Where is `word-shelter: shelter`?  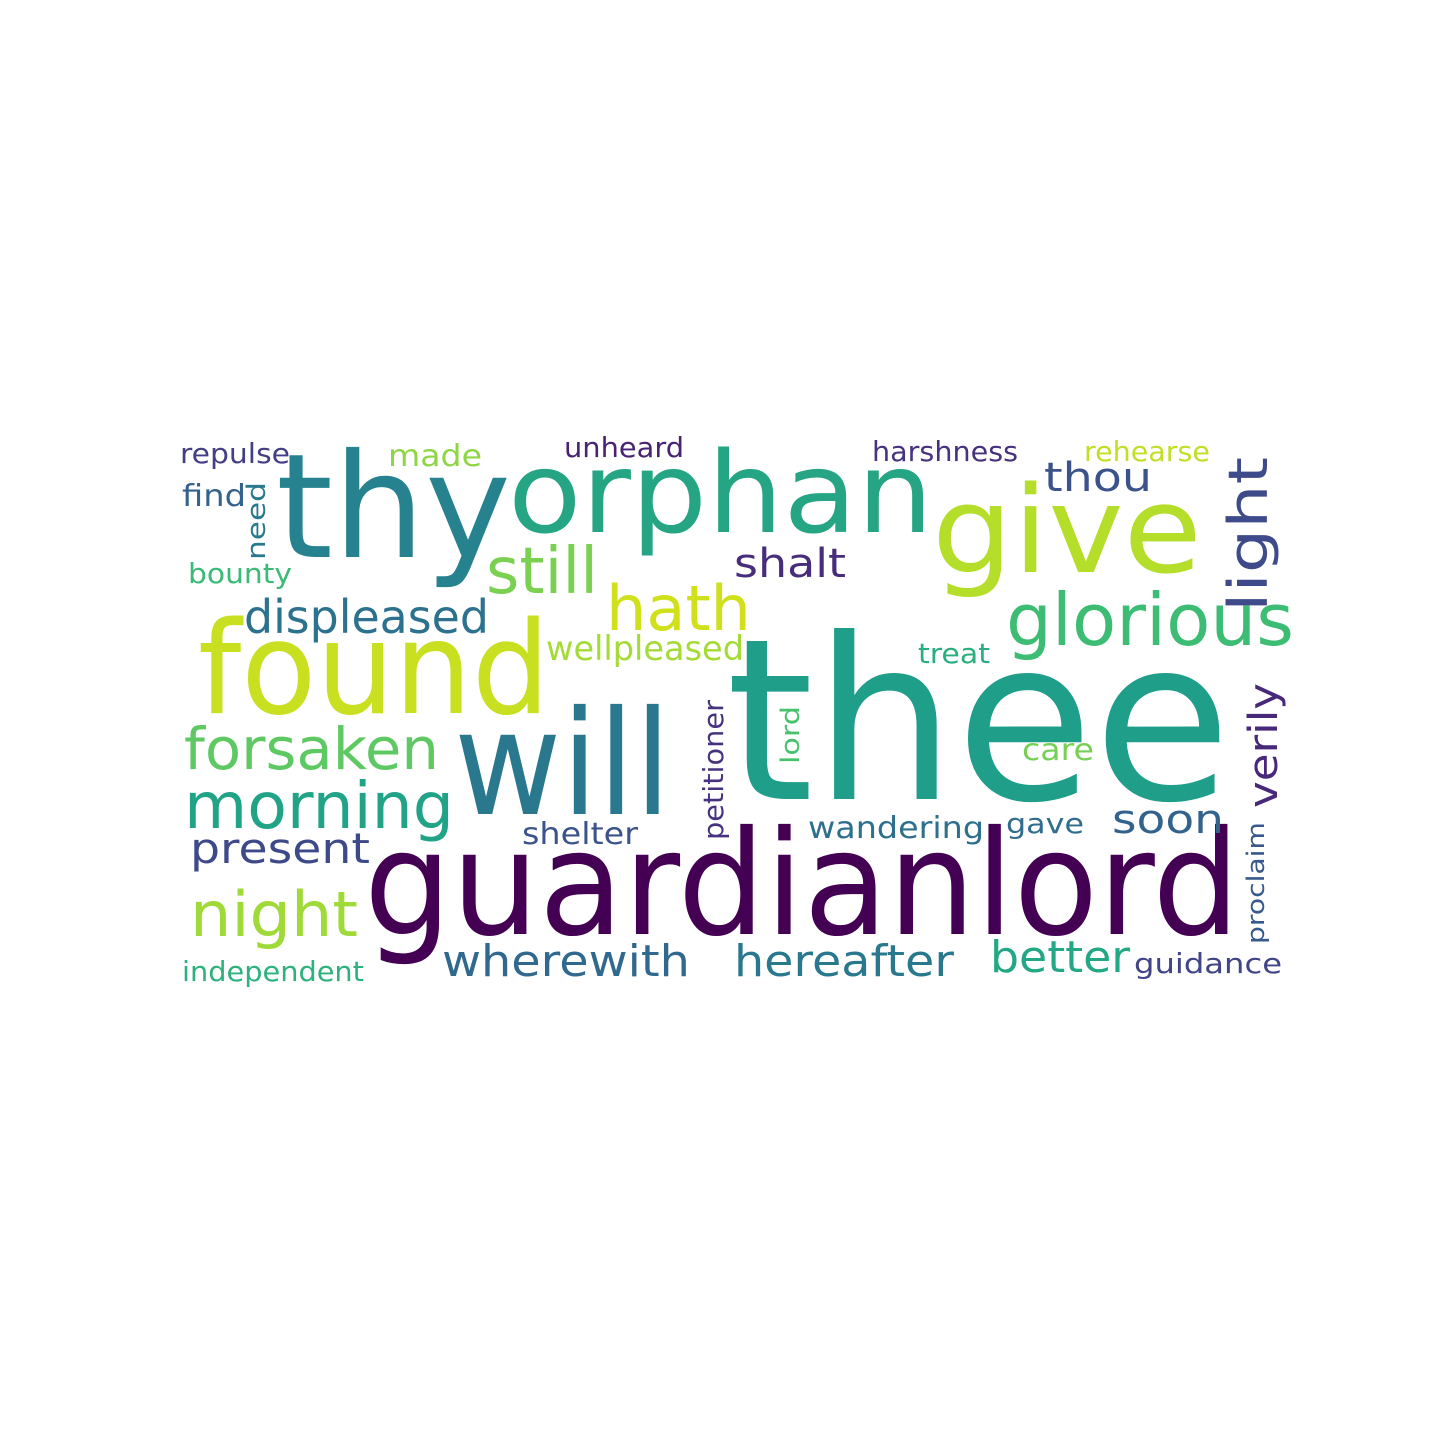 word-shelter: shelter is located at coordinates (580, 834).